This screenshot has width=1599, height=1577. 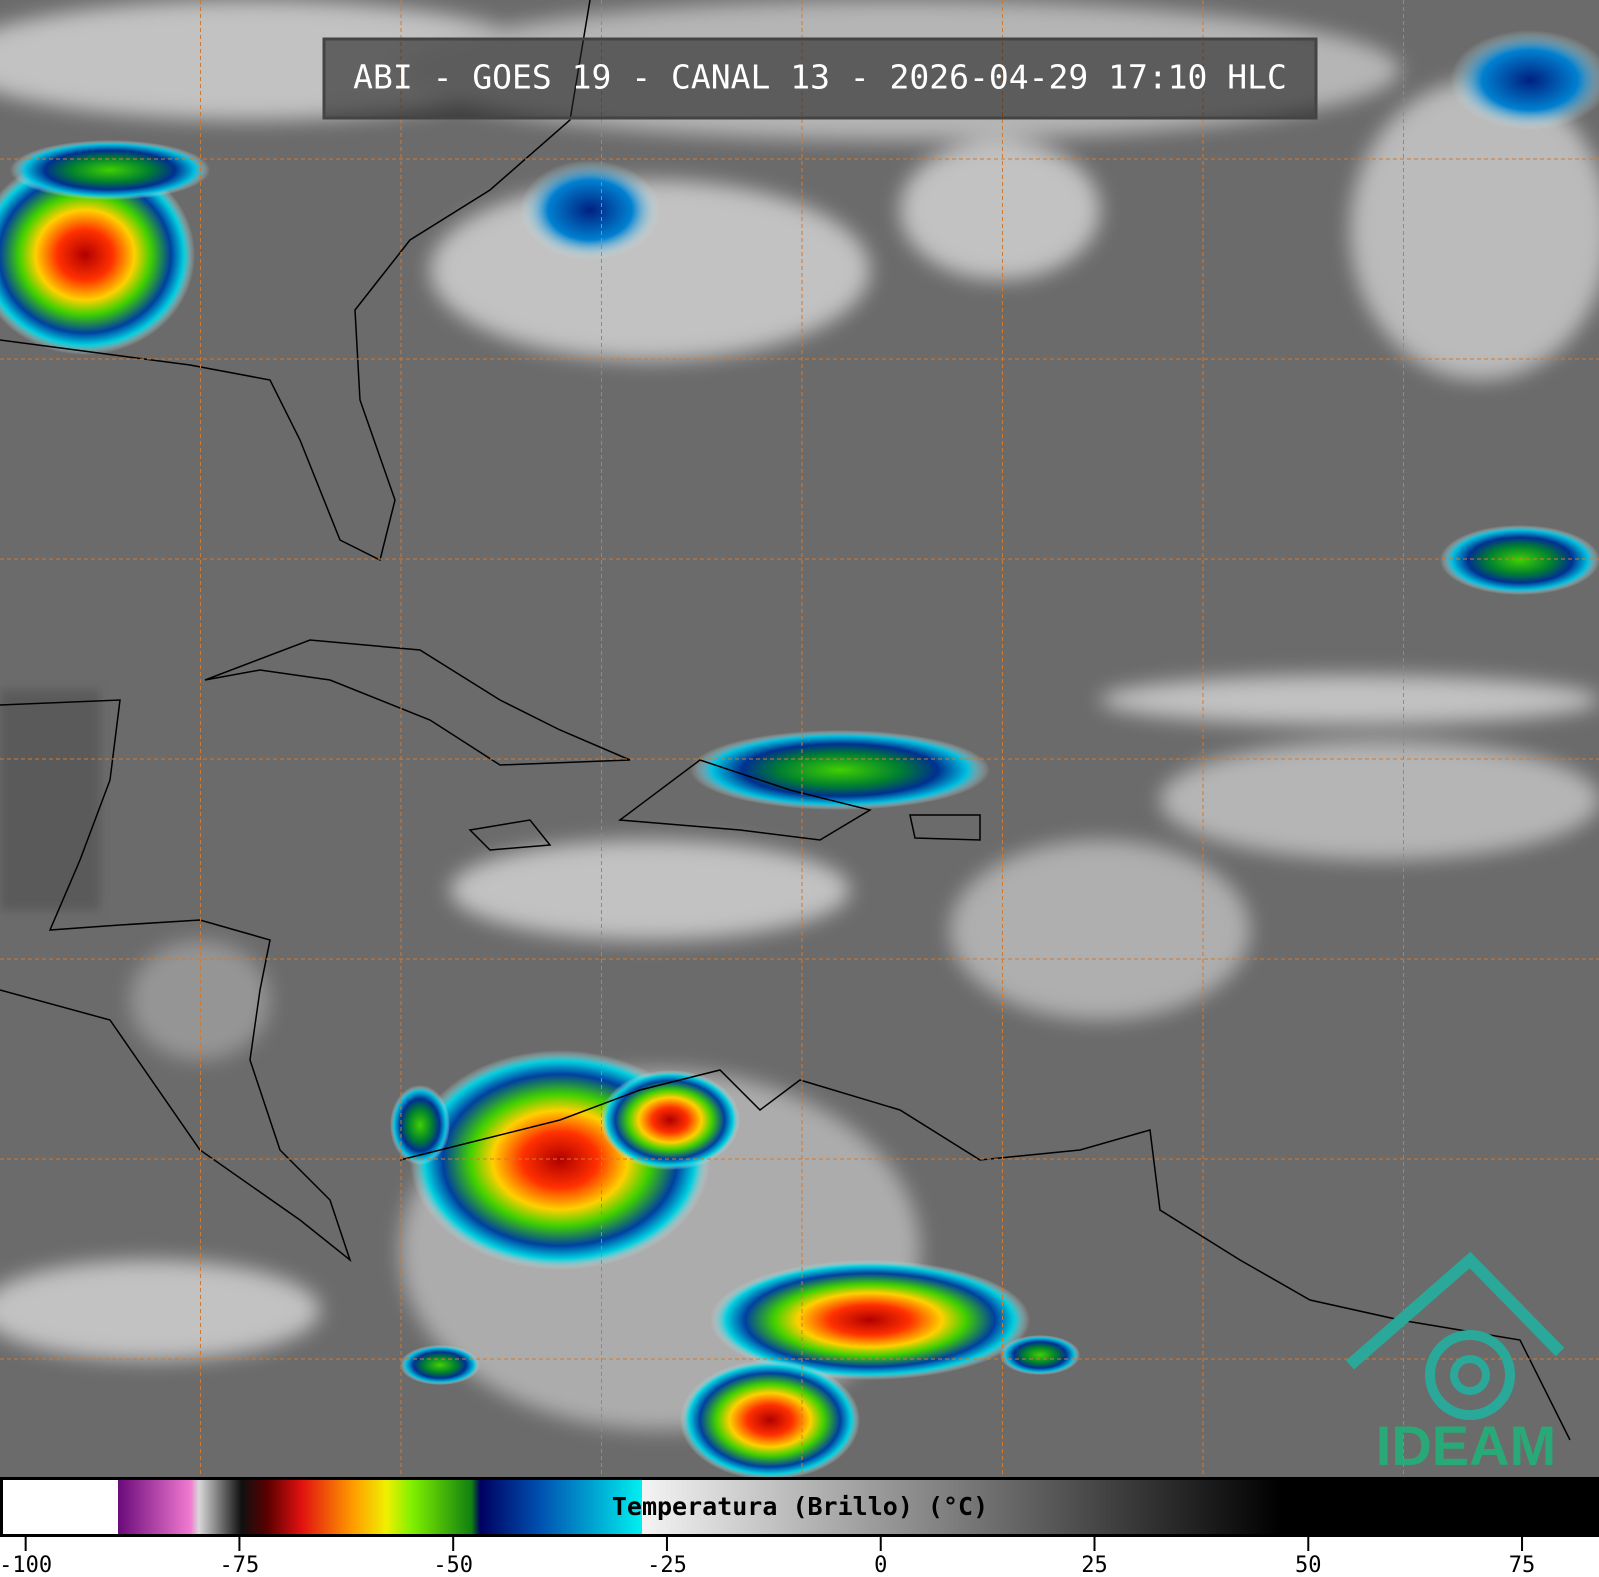 What do you see at coordinates (799, 1557) in the screenshot?
I see `tick-area` at bounding box center [799, 1557].